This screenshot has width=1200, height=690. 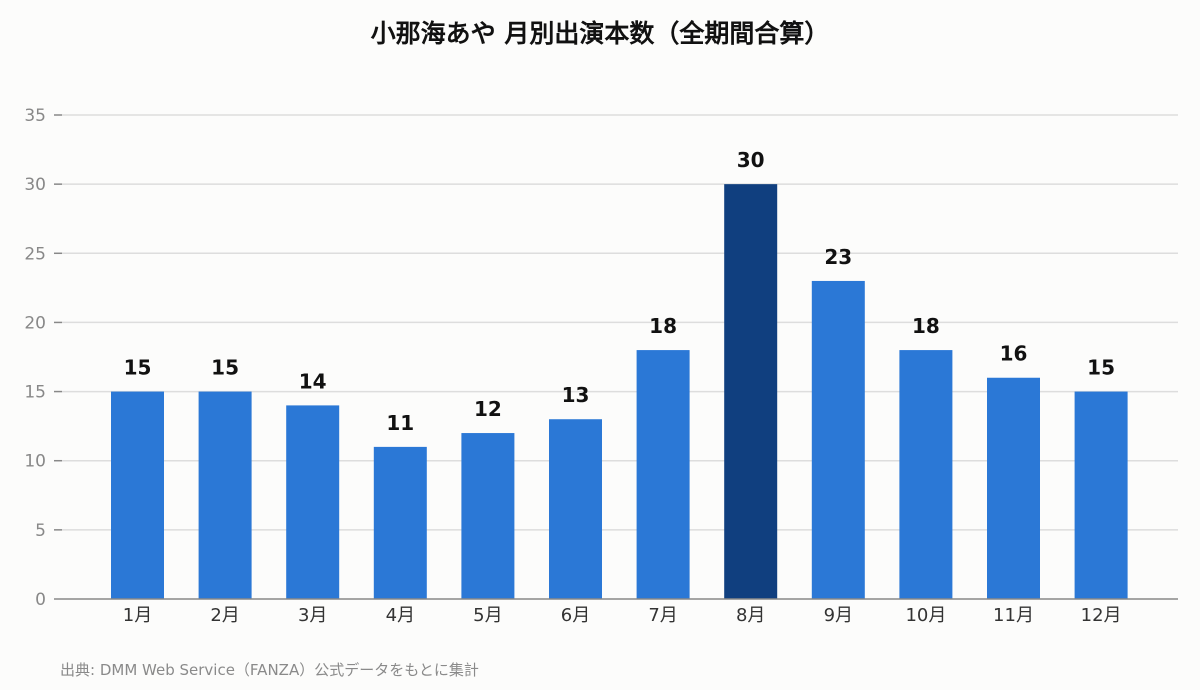 What do you see at coordinates (35, 185) in the screenshot?
I see `y-tick-label: 30` at bounding box center [35, 185].